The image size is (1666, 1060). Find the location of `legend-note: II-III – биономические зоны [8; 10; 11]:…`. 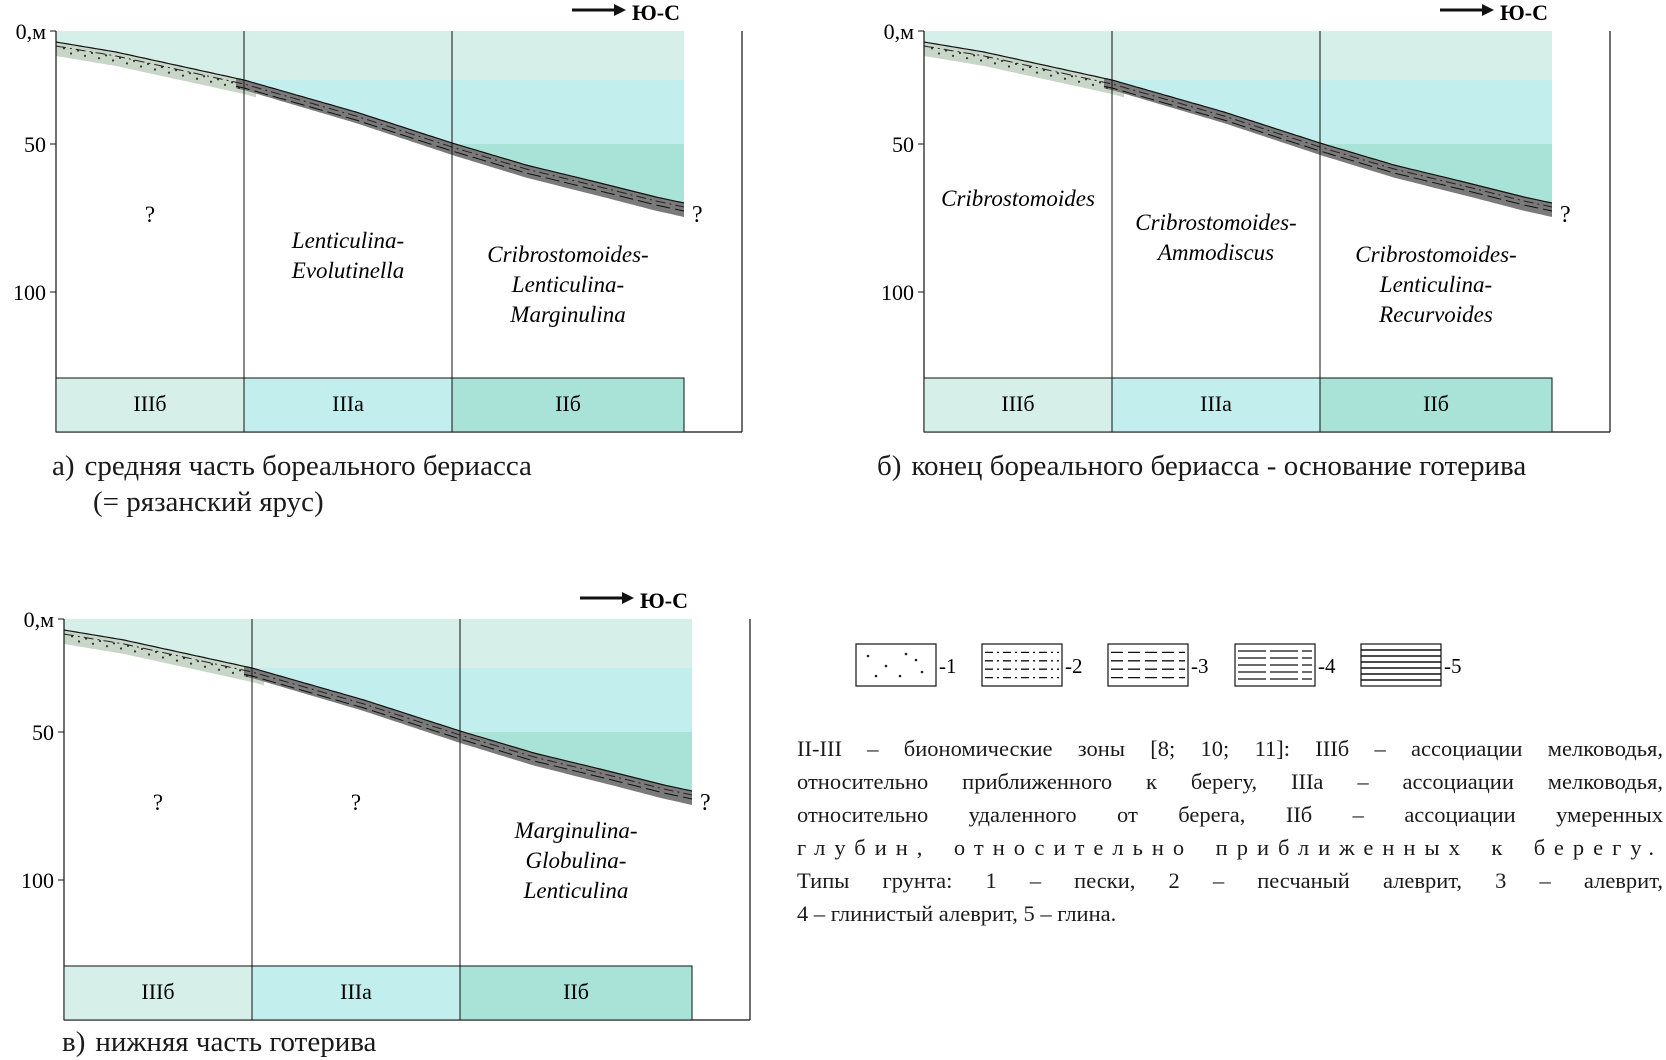

legend-note: II-III – биономические зоны [8; 10; 11]:… is located at coordinates (1230, 831).